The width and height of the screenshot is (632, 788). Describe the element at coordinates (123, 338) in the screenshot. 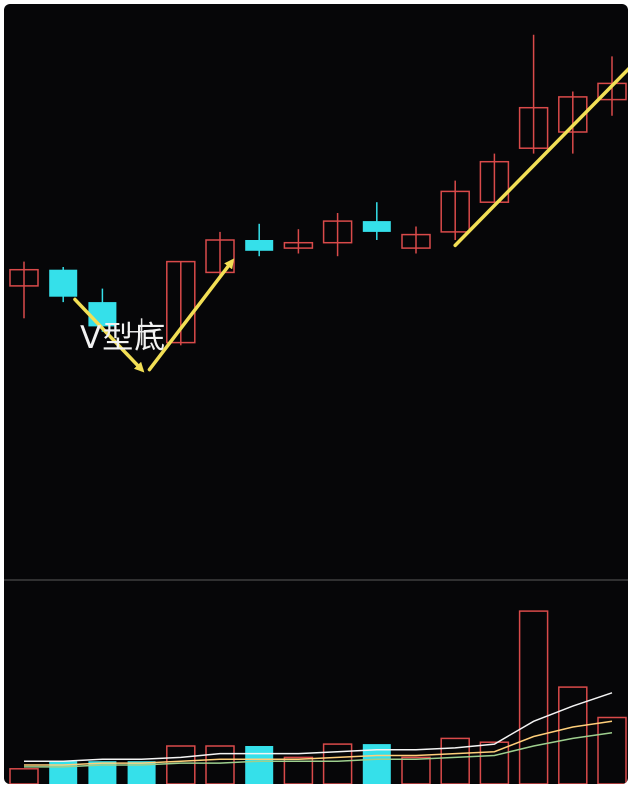

I see `v-bottom-annotation: V型底` at that location.